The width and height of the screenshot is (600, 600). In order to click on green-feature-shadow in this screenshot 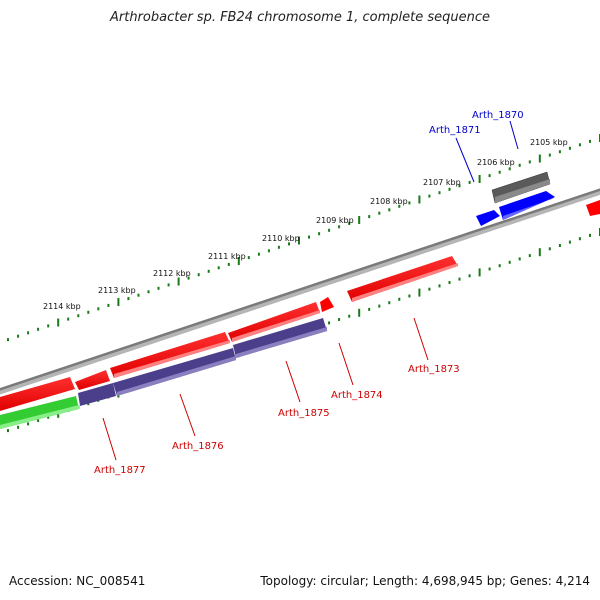, I will do `click(39, 417)`.